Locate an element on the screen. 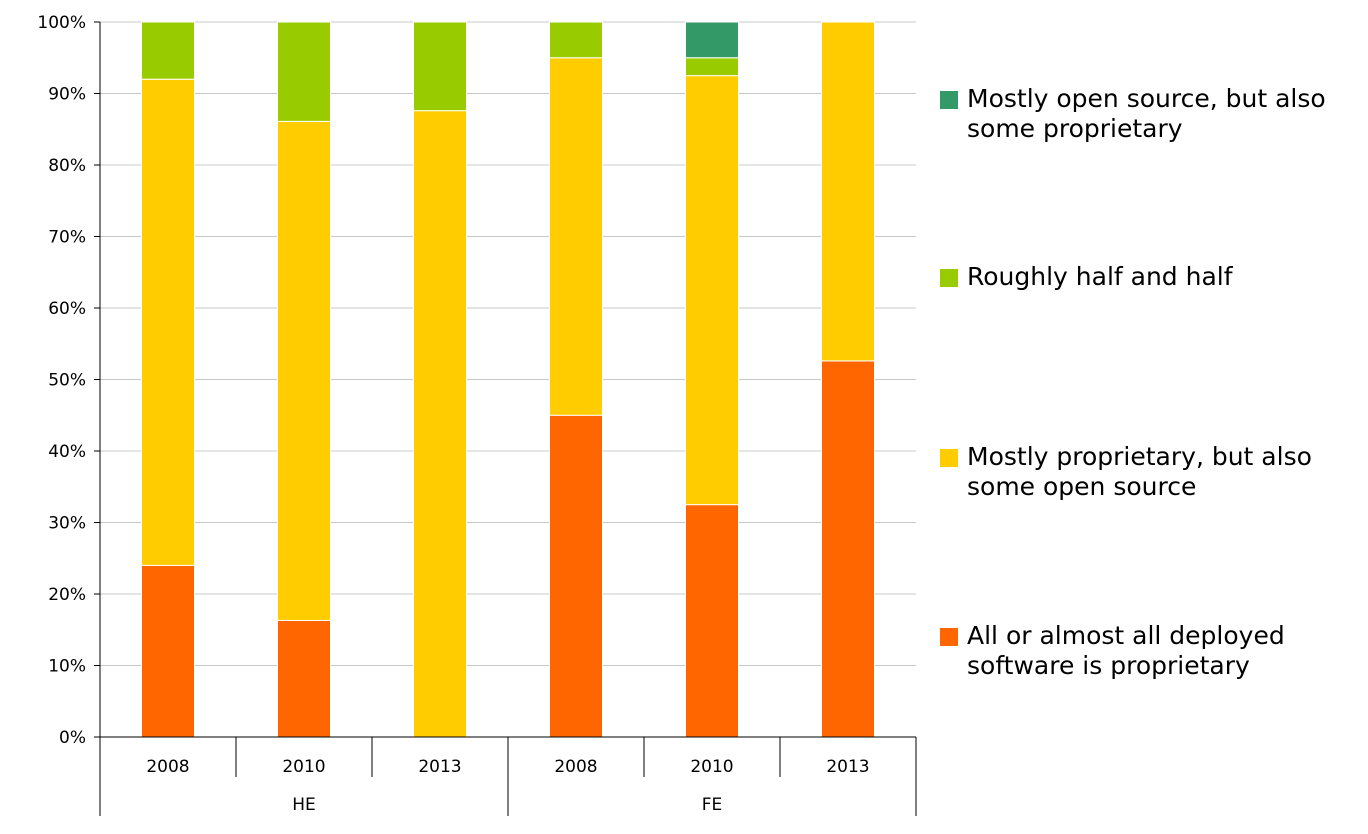  y-tick-label: 70% is located at coordinates (67, 238).